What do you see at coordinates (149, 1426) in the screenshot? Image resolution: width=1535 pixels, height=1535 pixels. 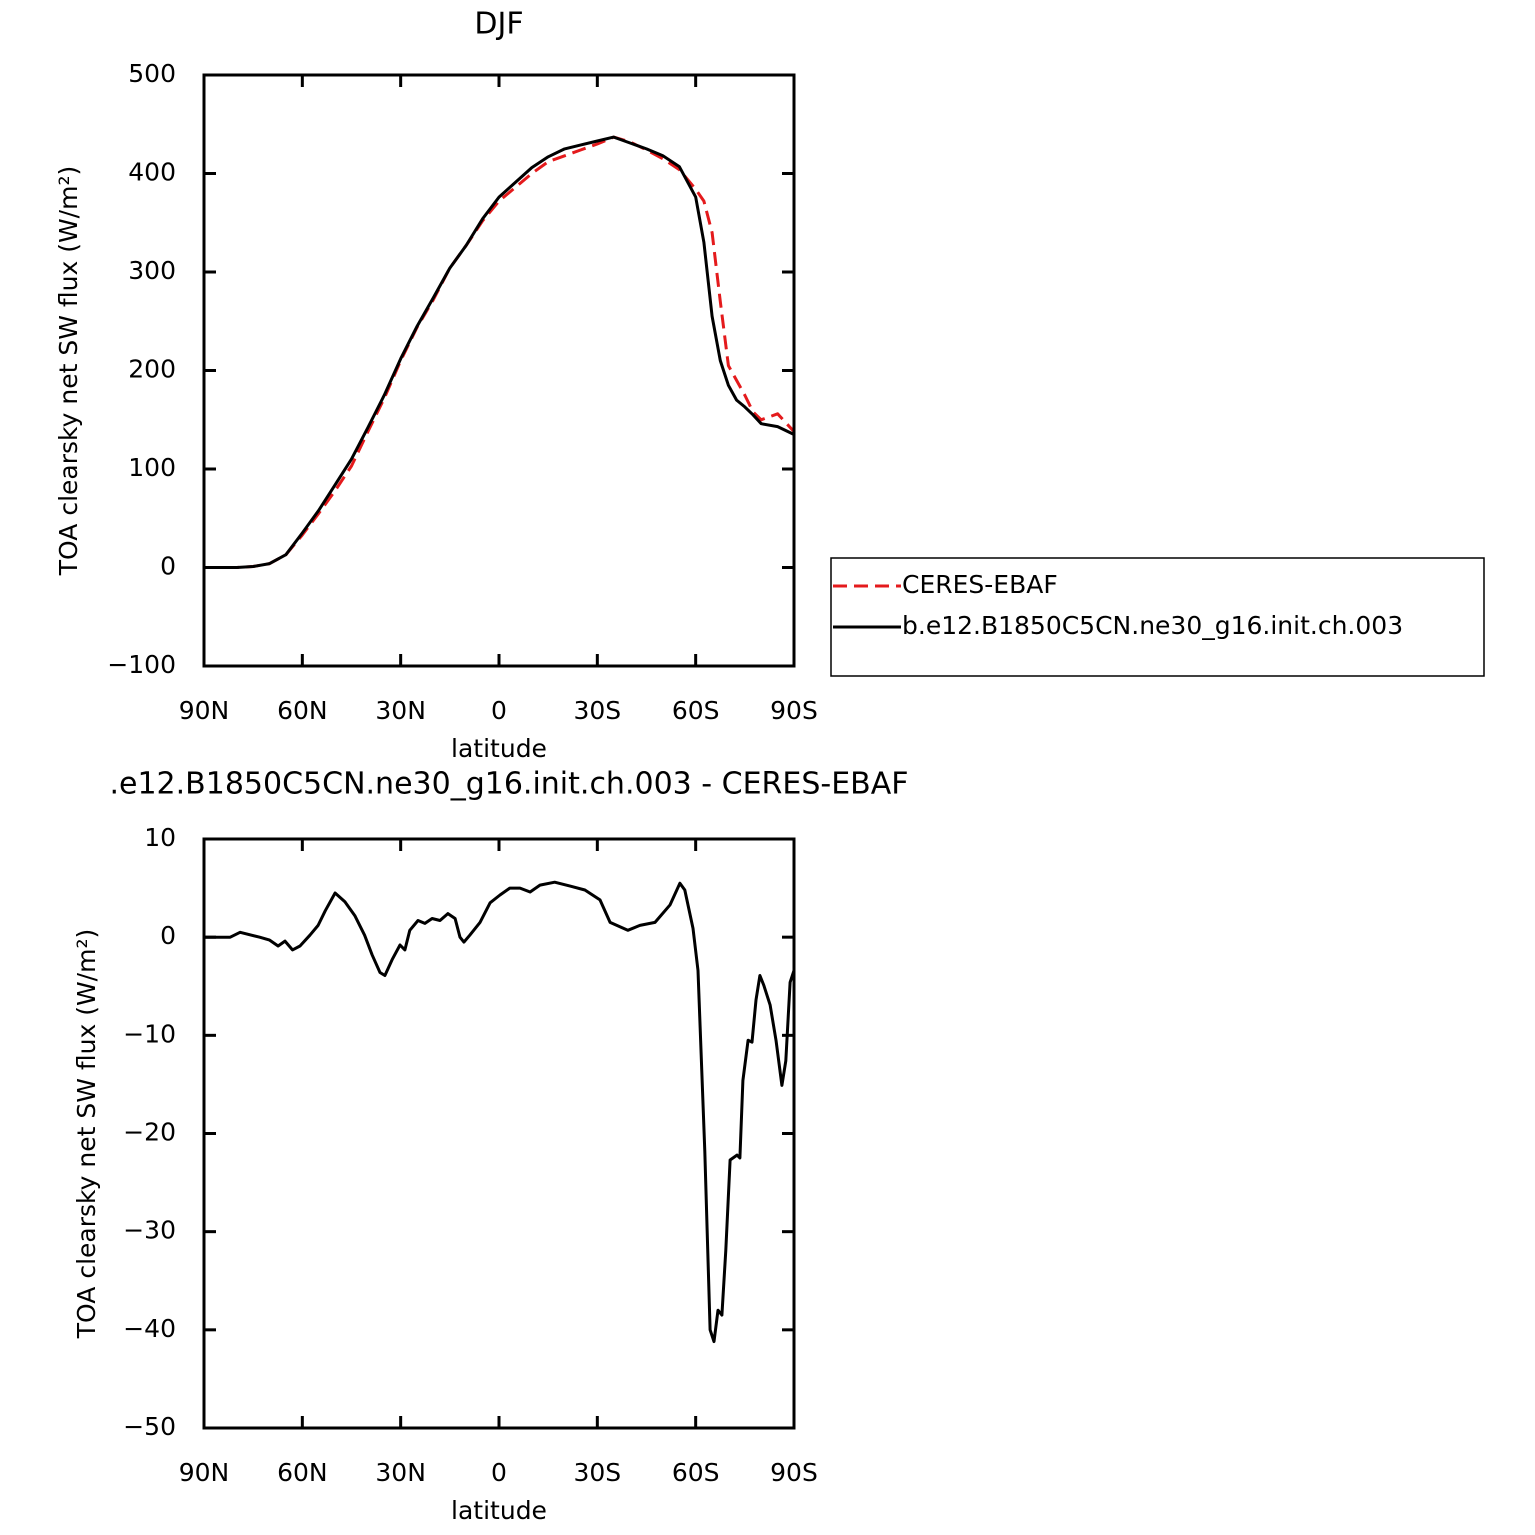 I see `y-tick-label: −50` at bounding box center [149, 1426].